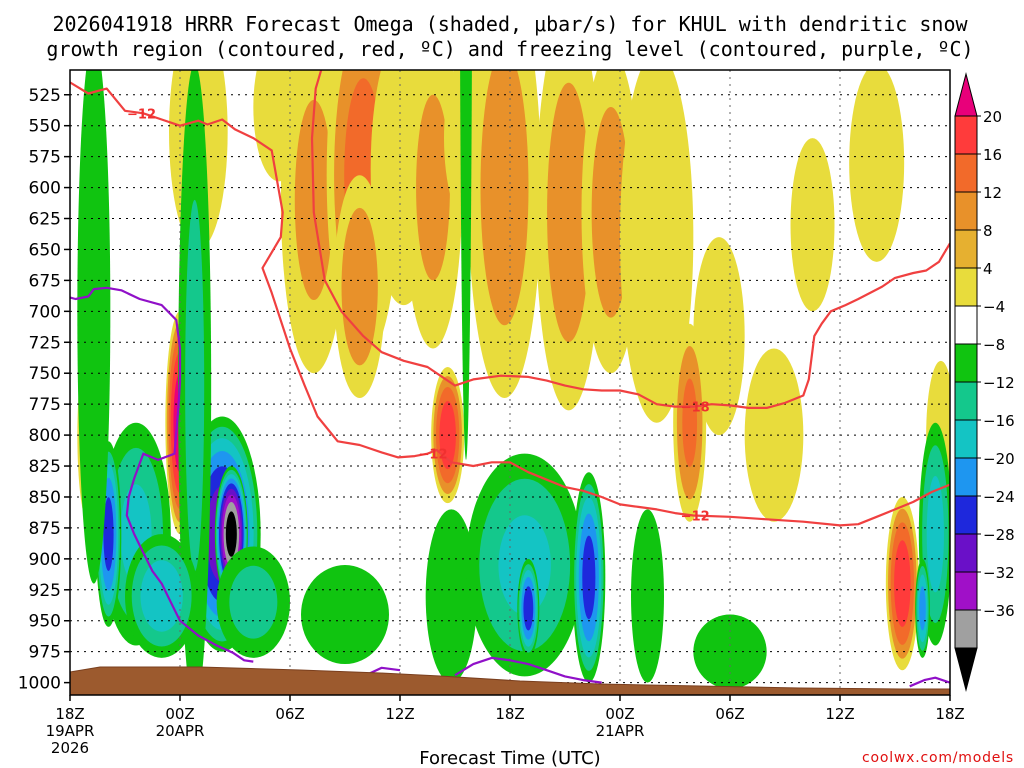  What do you see at coordinates (45, 498) in the screenshot?
I see `y-tick-label-850: 850` at bounding box center [45, 498].